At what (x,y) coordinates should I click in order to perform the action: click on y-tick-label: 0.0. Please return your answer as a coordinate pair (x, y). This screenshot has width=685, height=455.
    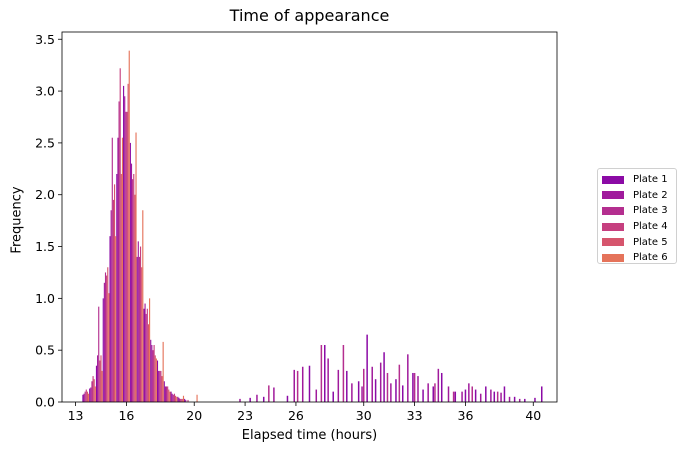
    Looking at the image, I should click on (45, 402).